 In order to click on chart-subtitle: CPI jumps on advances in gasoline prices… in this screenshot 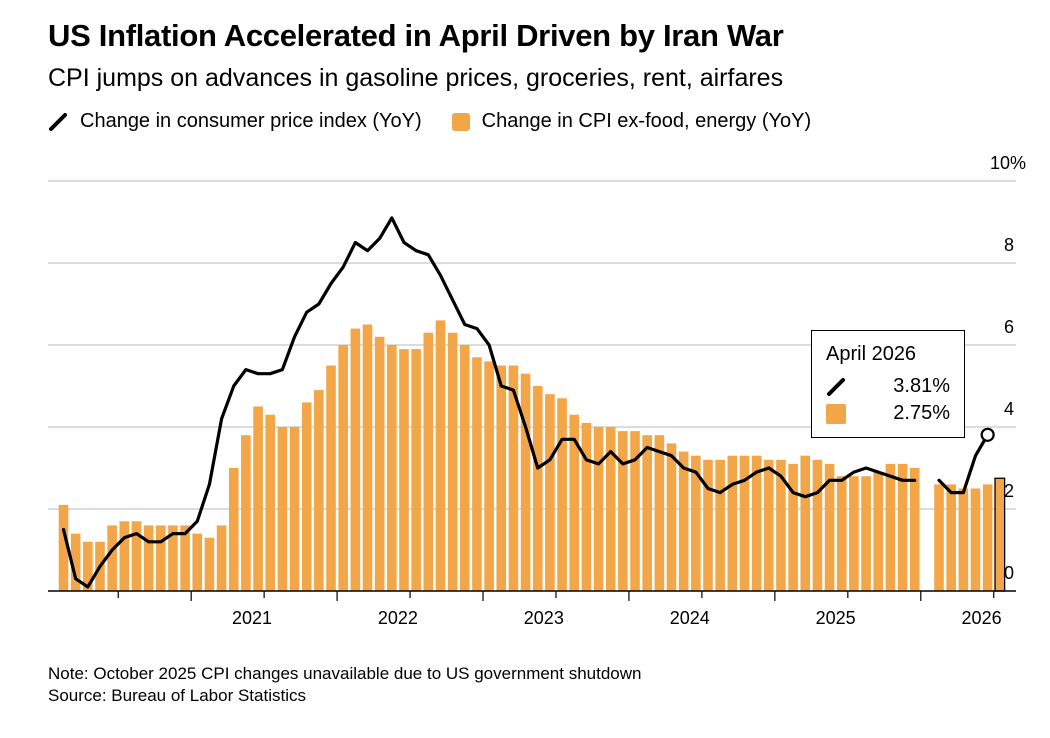, I will do `click(416, 78)`.